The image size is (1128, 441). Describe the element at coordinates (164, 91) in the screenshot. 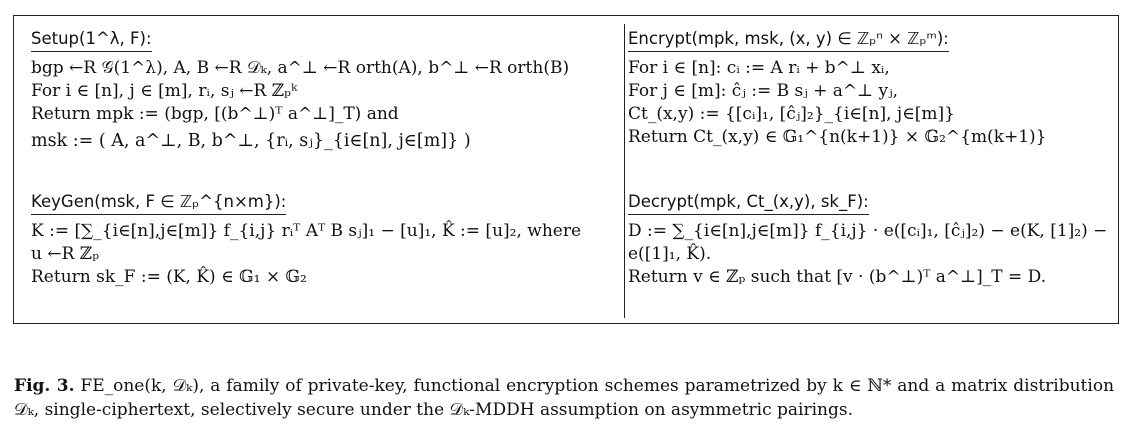

I see `setup-line-2: For i ∈ [n], j ∈ [m], rᵢ, sⱼ ←R ℤₚᵏ` at that location.